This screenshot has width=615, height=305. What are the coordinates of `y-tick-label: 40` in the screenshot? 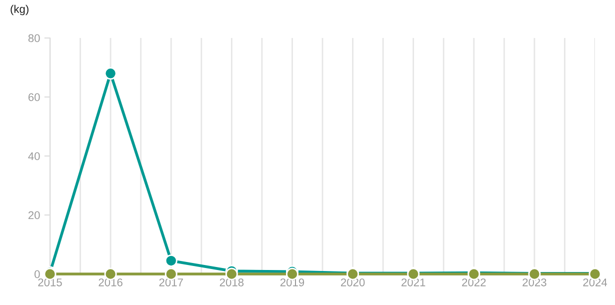 It's located at (34, 156).